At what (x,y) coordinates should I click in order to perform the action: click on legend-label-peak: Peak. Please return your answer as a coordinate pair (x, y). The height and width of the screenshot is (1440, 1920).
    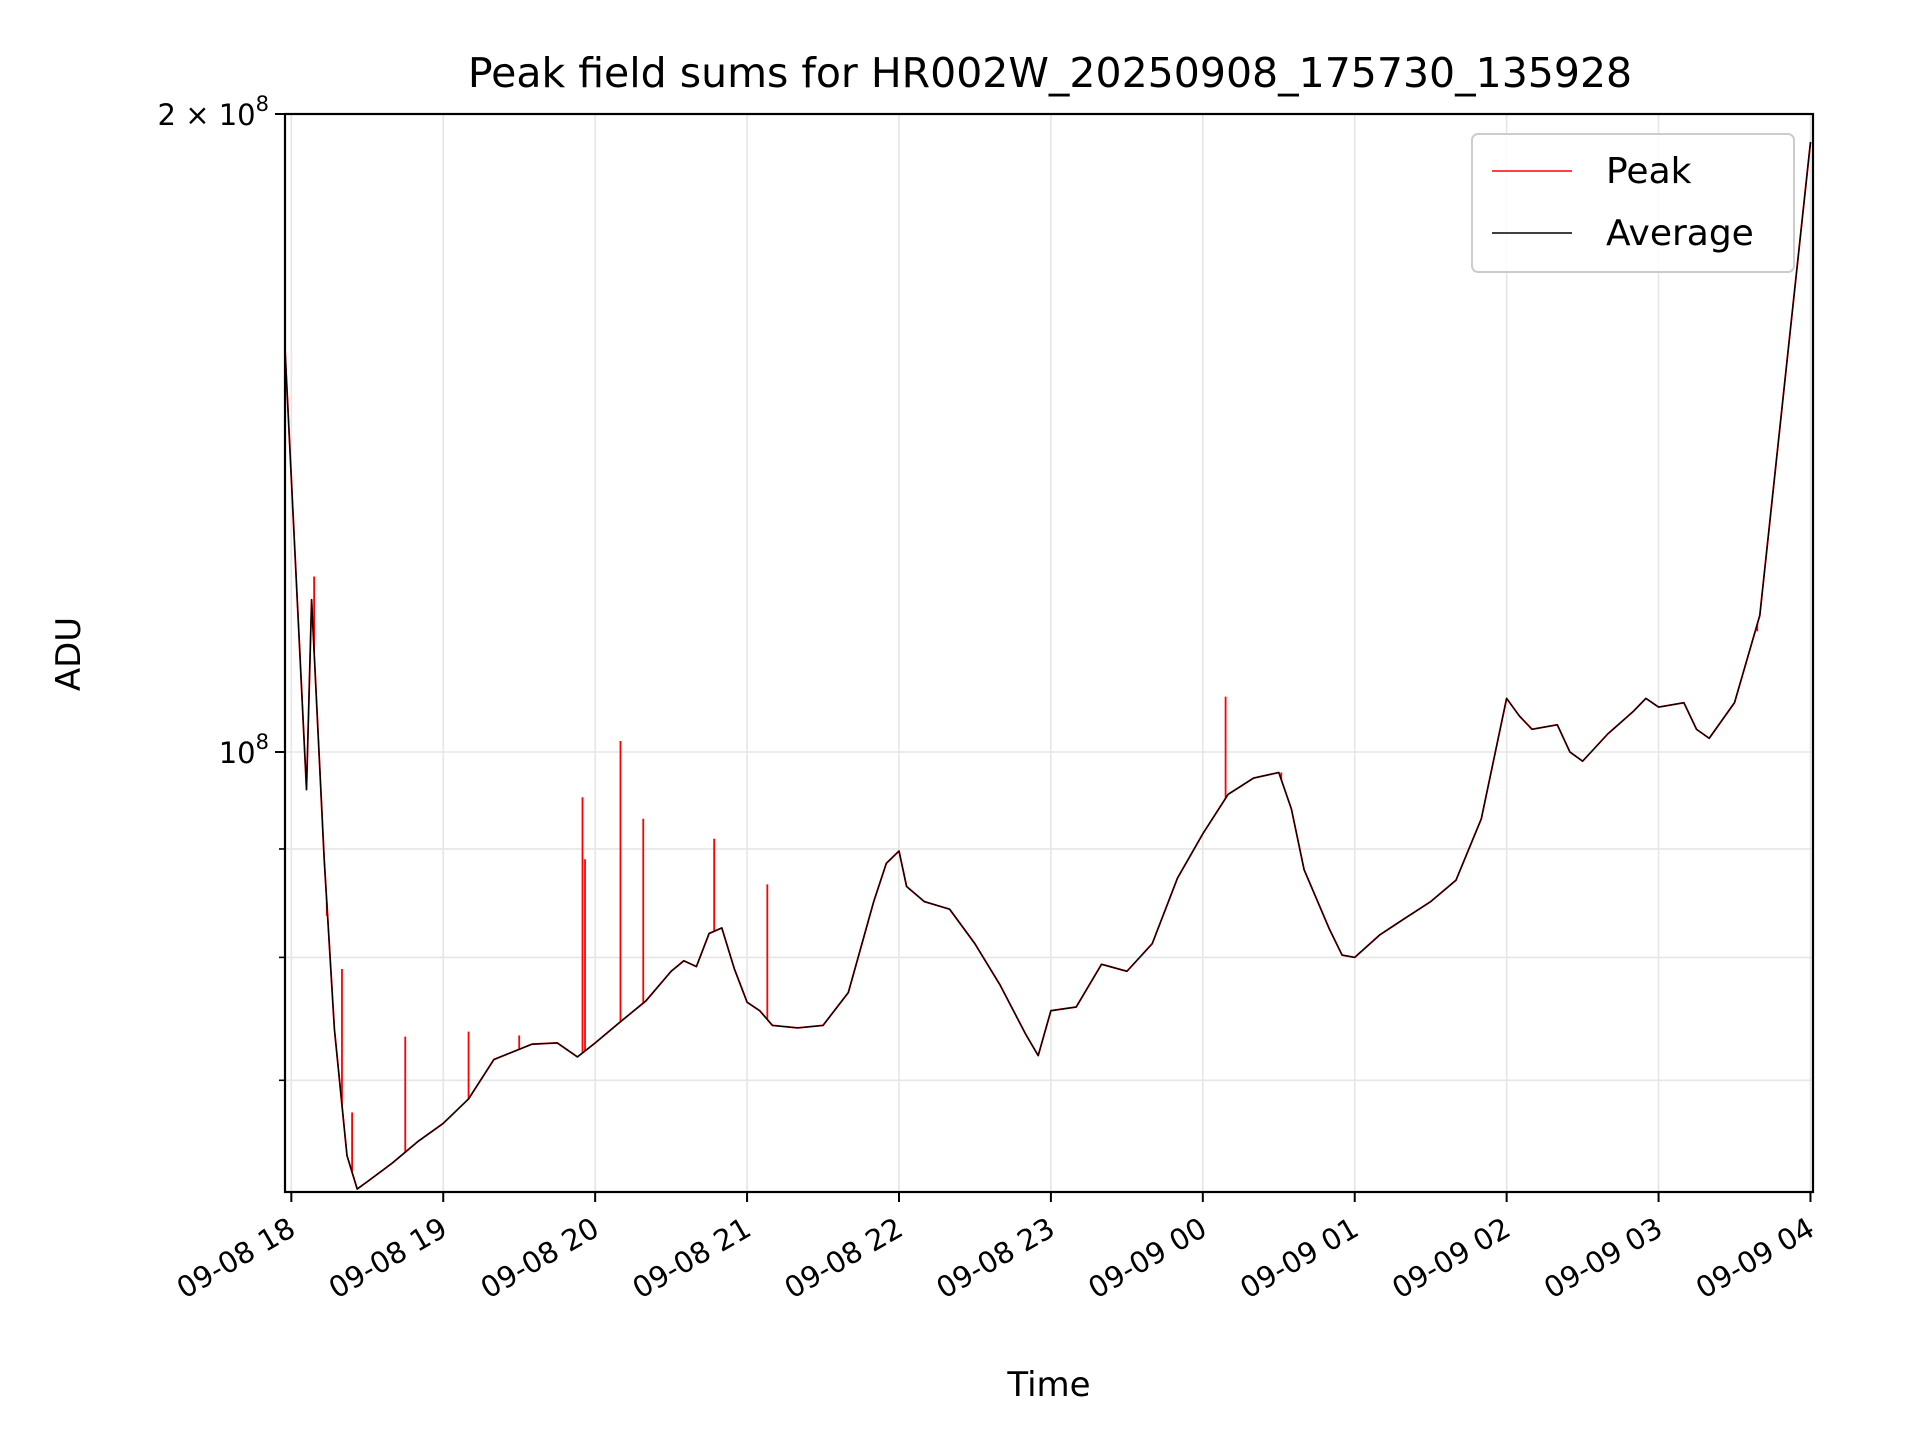
    Looking at the image, I should click on (1649, 171).